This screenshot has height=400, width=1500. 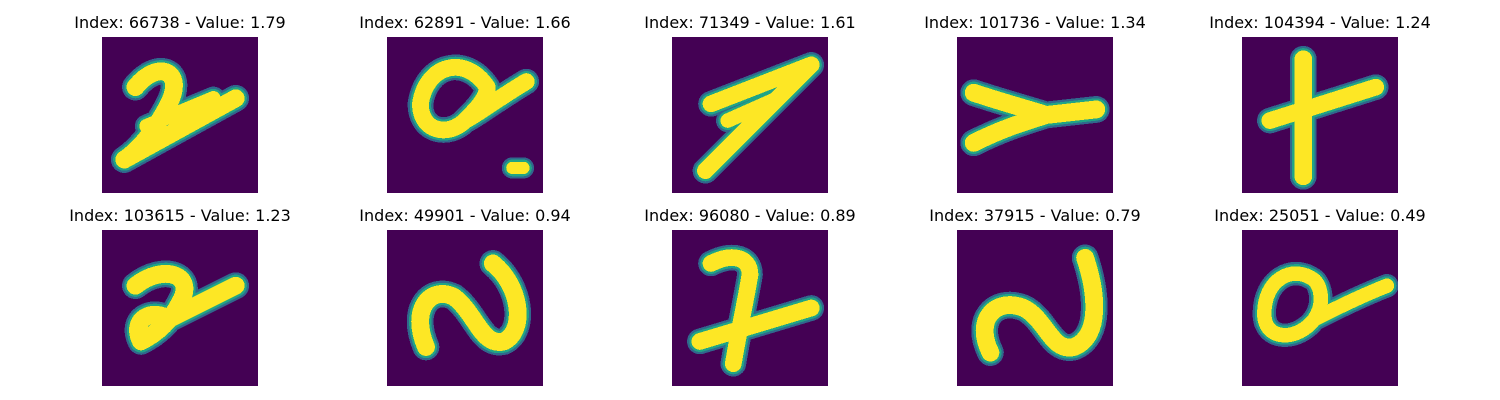 I want to click on panel-title: Index: 71349 - Value: 1.61, so click(x=750, y=22).